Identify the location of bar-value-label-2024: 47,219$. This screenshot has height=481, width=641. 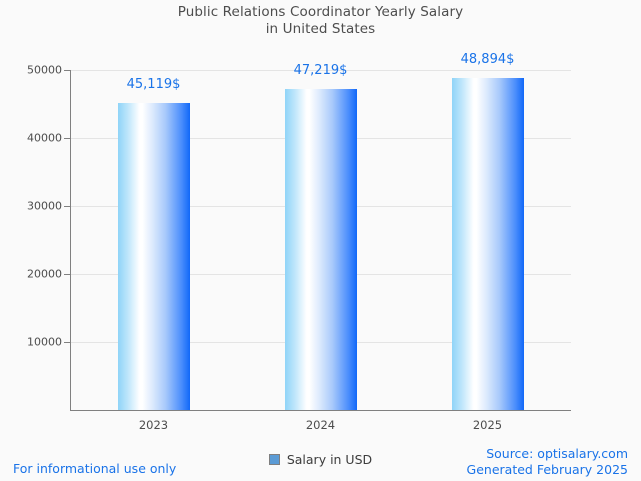
(320, 70).